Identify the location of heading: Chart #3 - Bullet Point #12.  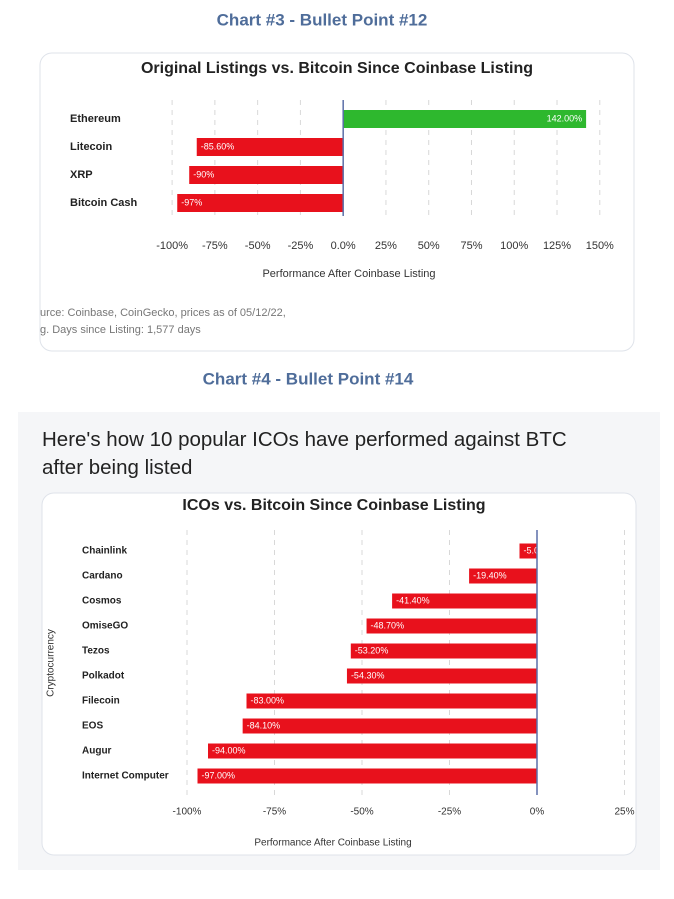
(322, 19).